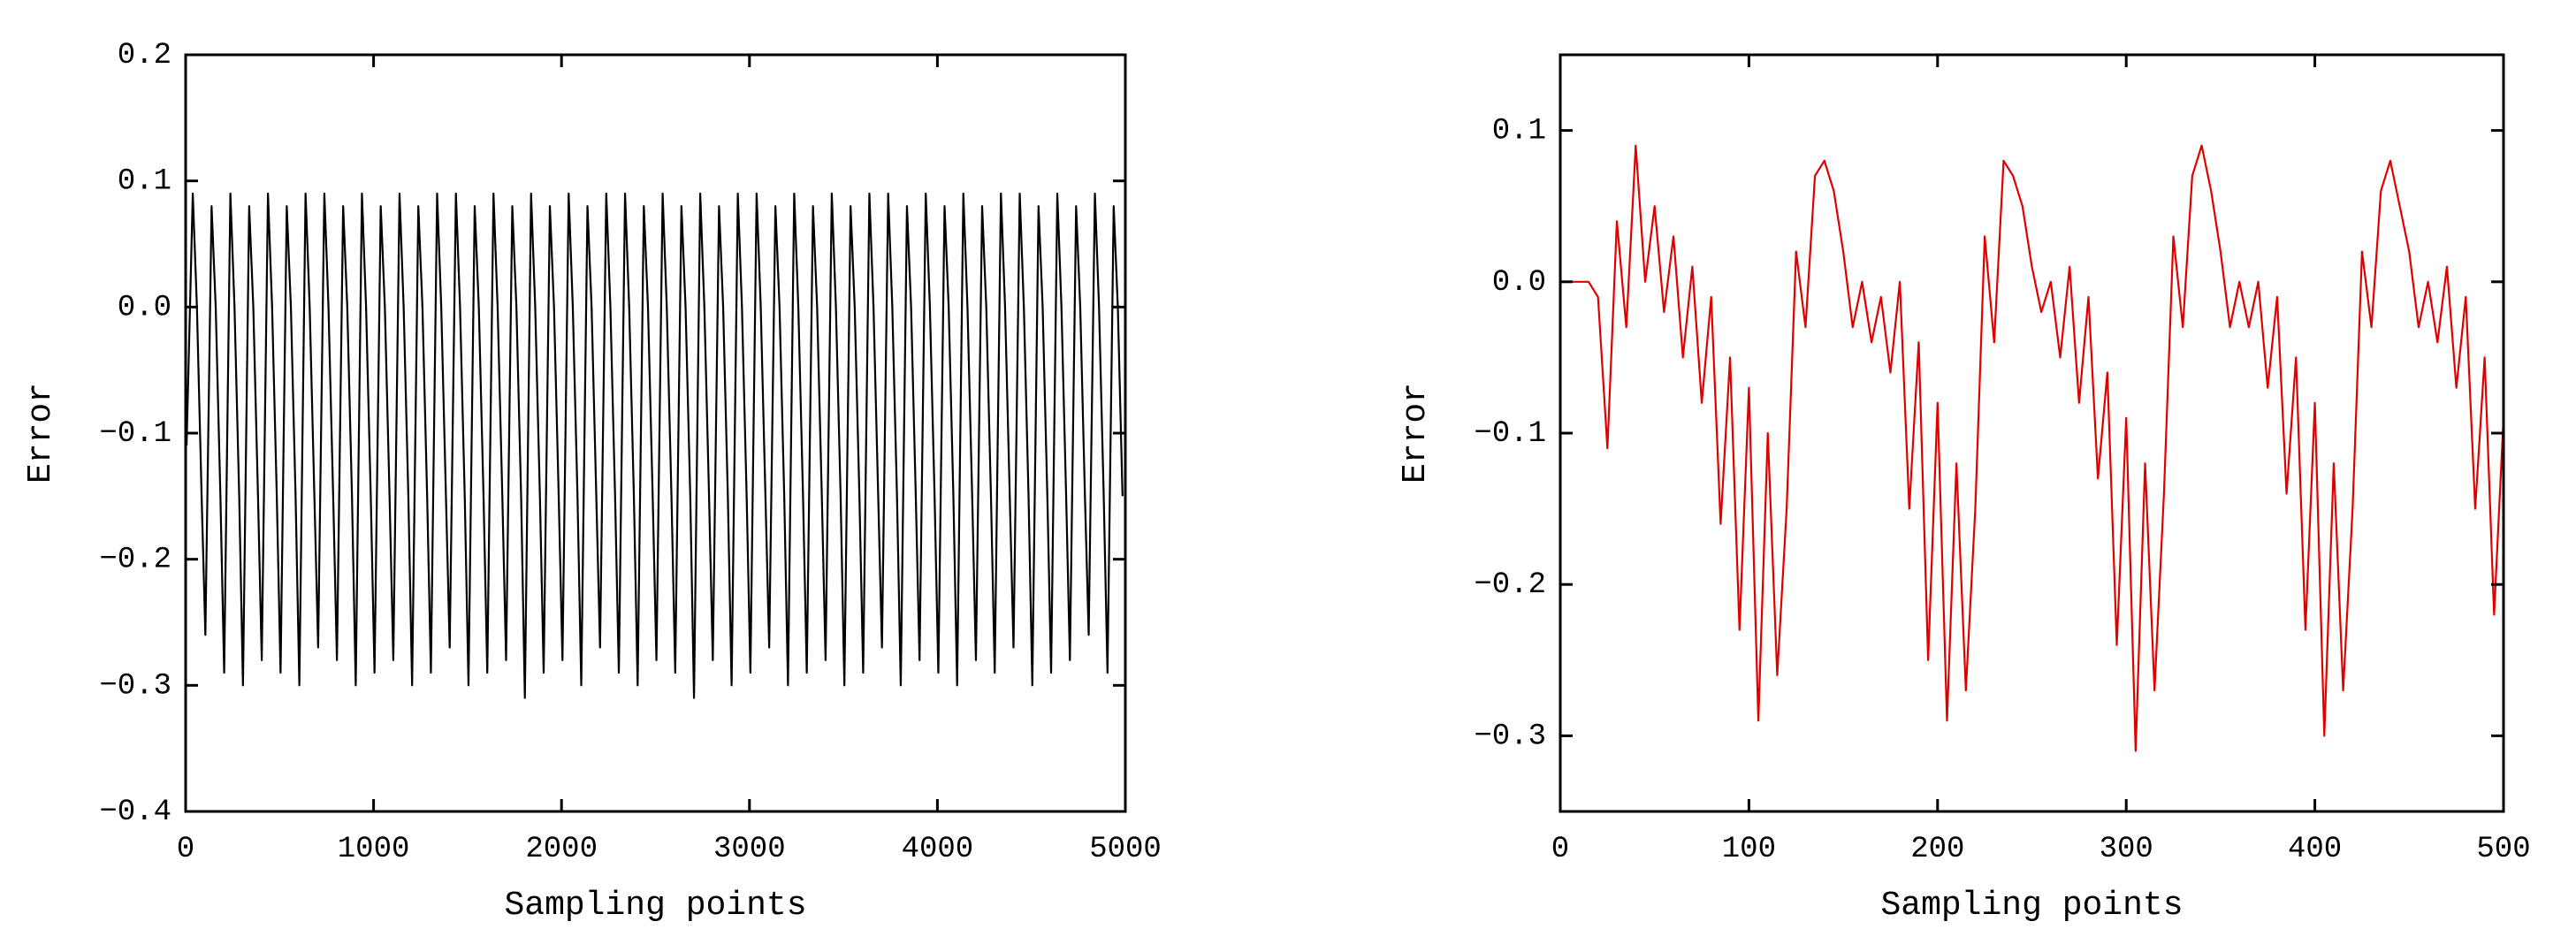  What do you see at coordinates (374, 849) in the screenshot?
I see `x-tick-label: 1000` at bounding box center [374, 849].